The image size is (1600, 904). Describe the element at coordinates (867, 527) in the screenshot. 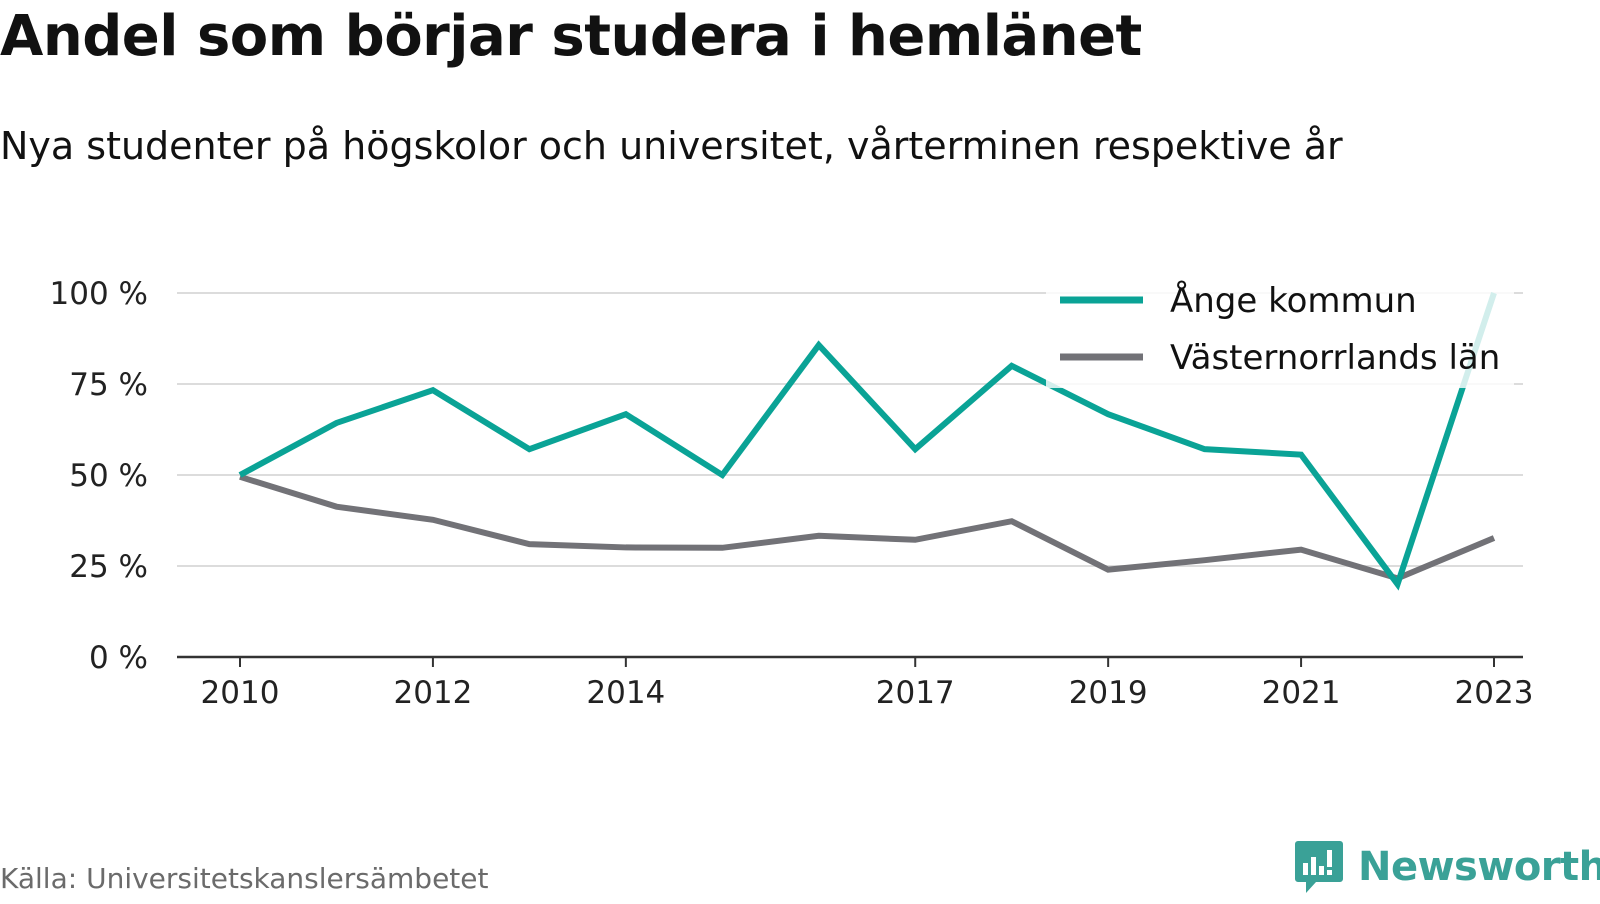

I see `series-line-vasternorrlands-lan` at that location.